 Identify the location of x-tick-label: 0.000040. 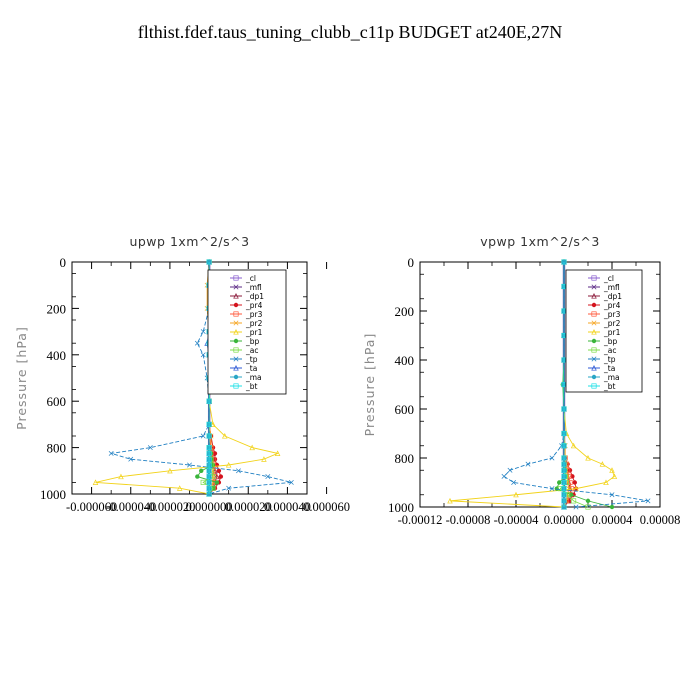
(287, 507).